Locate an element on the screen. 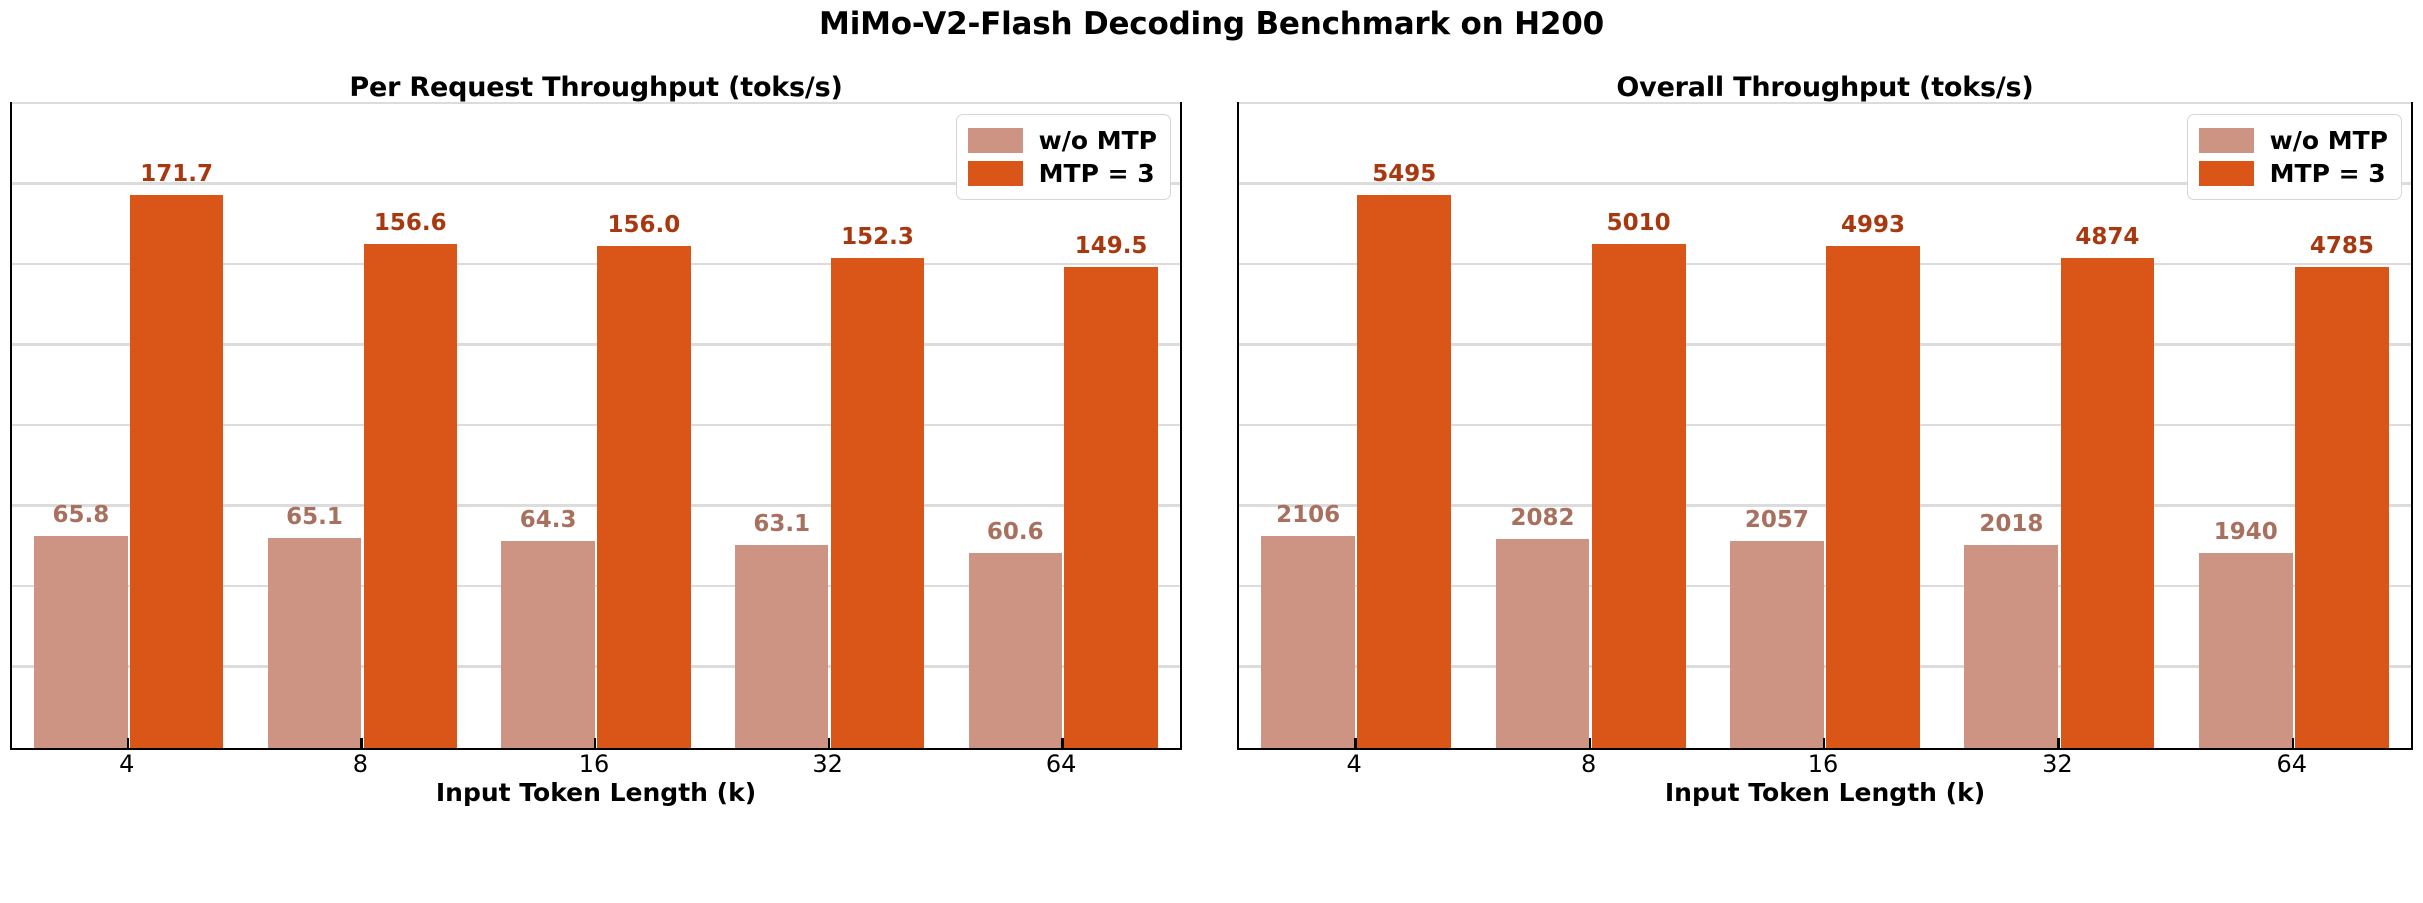 This screenshot has width=2423, height=903. bar-value-label: 2106 is located at coordinates (1308, 515).